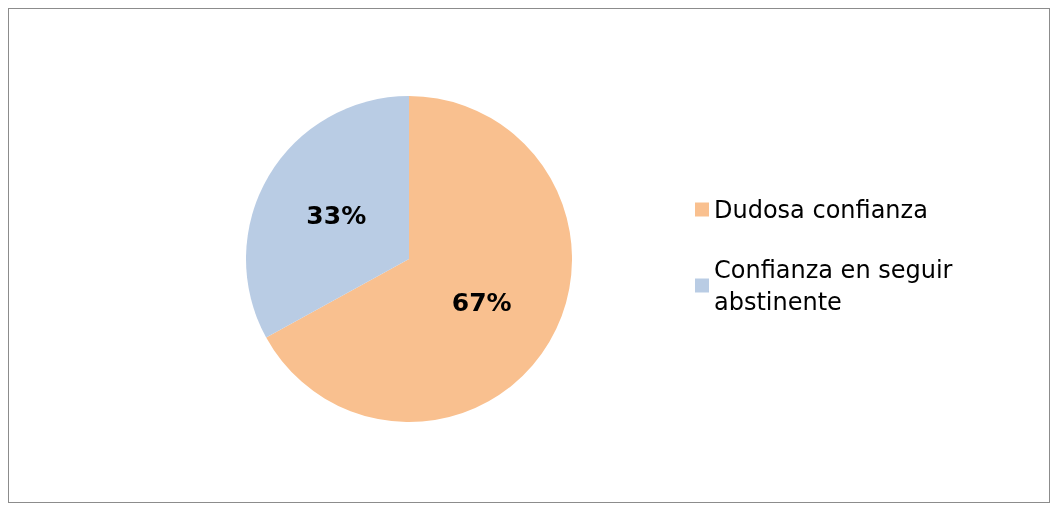 Image resolution: width=1058 pixels, height=511 pixels. I want to click on legend-label: Dudosa confianza, so click(821, 209).